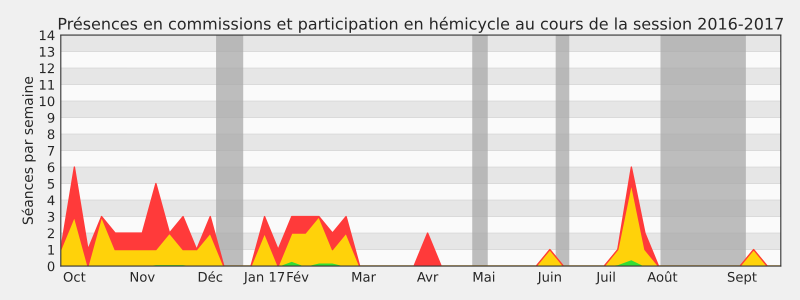  What do you see at coordinates (75, 277) in the screenshot?
I see `x-tick-label: Oct` at bounding box center [75, 277].